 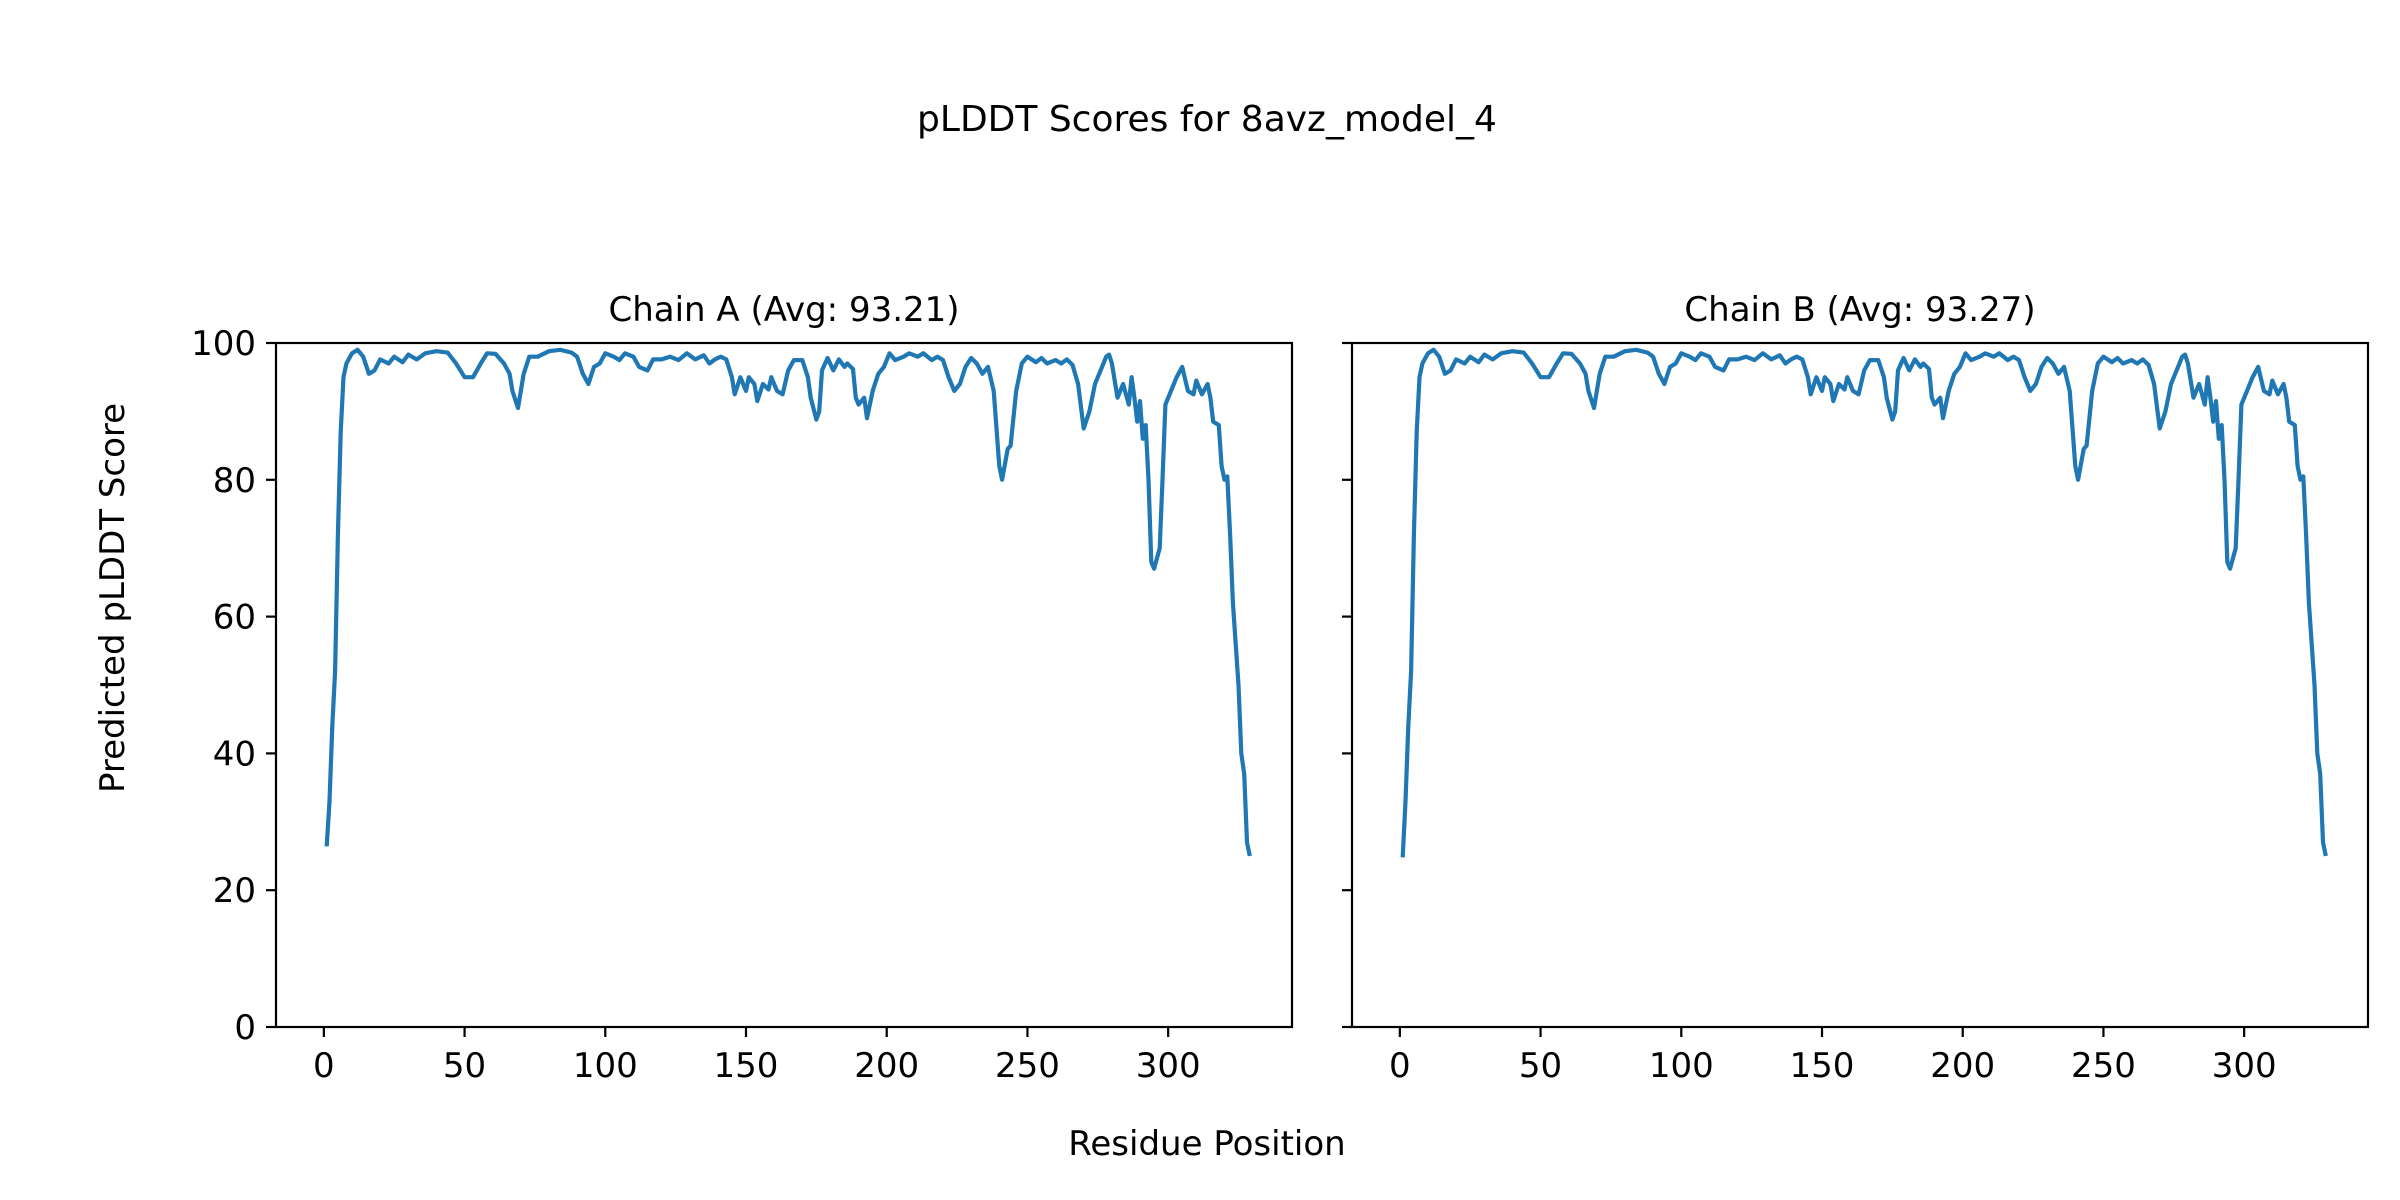 What do you see at coordinates (783, 310) in the screenshot?
I see `panel-title: Chain A (Avg: 93.21)` at bounding box center [783, 310].